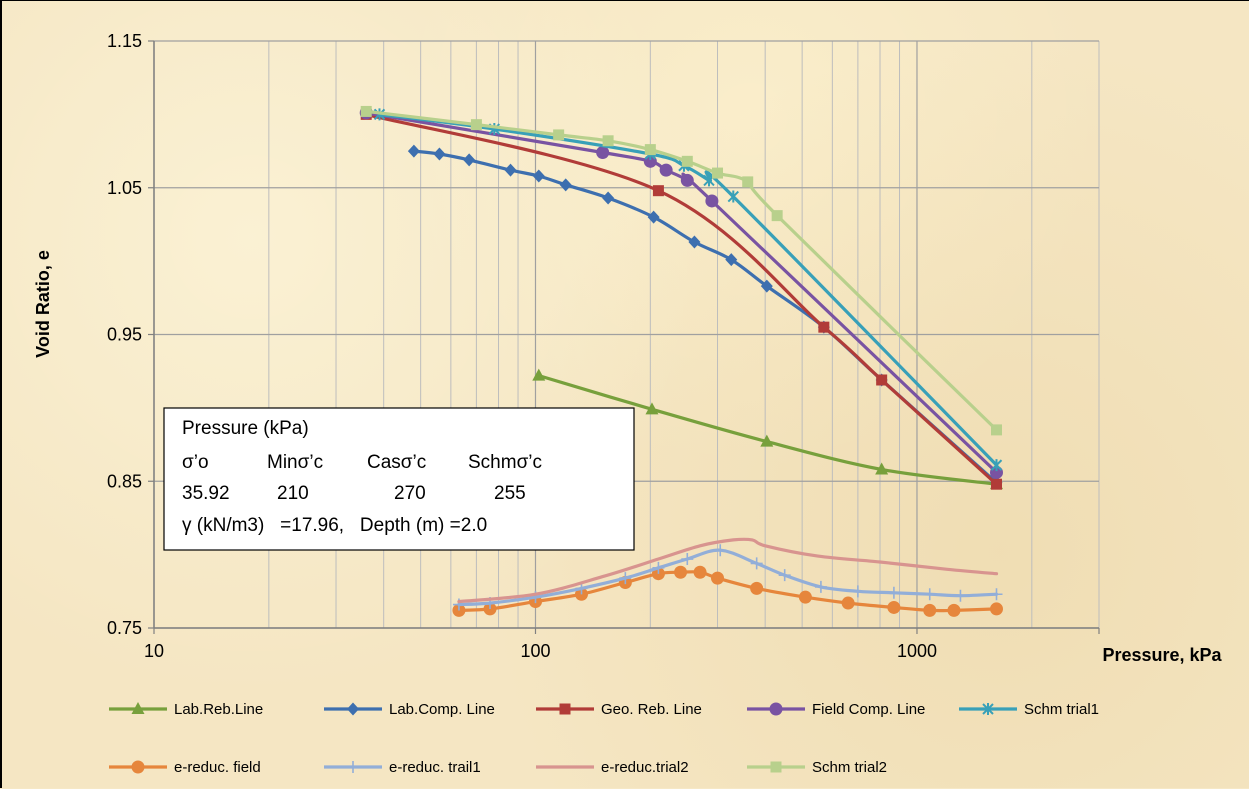  I want to click on annotation-header-2: Minσ’c, so click(295, 462).